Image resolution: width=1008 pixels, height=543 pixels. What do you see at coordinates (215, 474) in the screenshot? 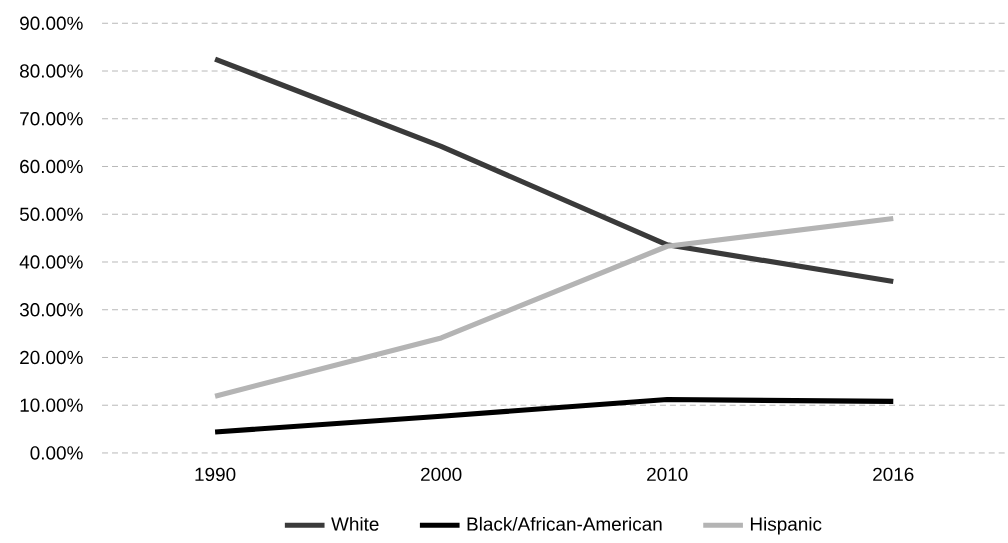
I see `x-tick-label: 1990` at bounding box center [215, 474].